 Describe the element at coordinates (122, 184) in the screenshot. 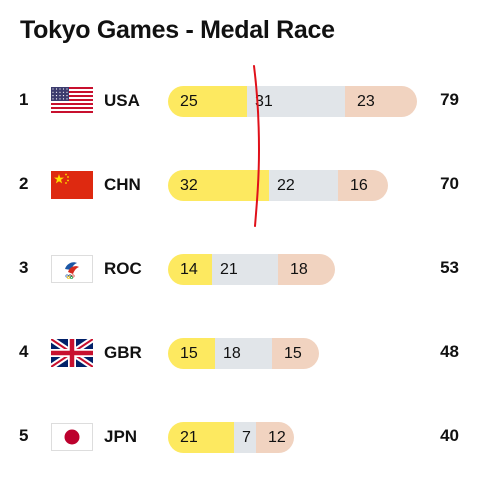

I see `country-code: CHN` at that location.